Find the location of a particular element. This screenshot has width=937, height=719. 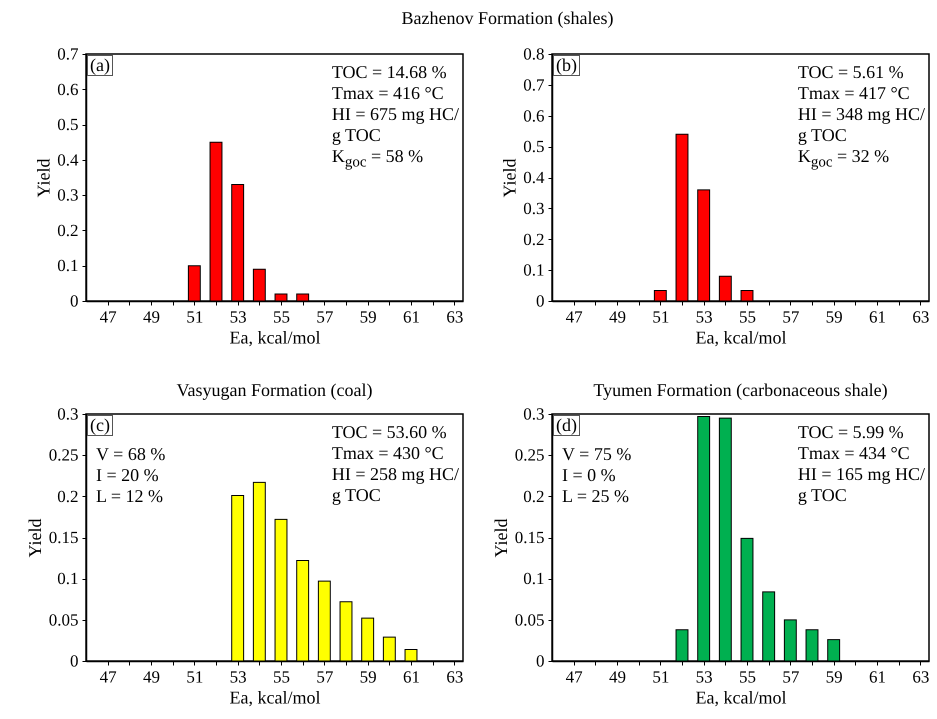

annotation: (a) is located at coordinates (100, 65).